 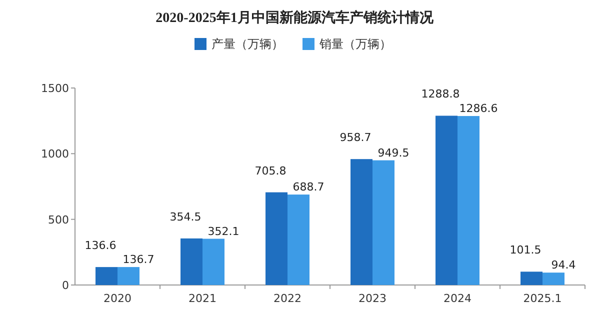 What do you see at coordinates (526, 250) in the screenshot?
I see `data-label: 101.5` at bounding box center [526, 250].